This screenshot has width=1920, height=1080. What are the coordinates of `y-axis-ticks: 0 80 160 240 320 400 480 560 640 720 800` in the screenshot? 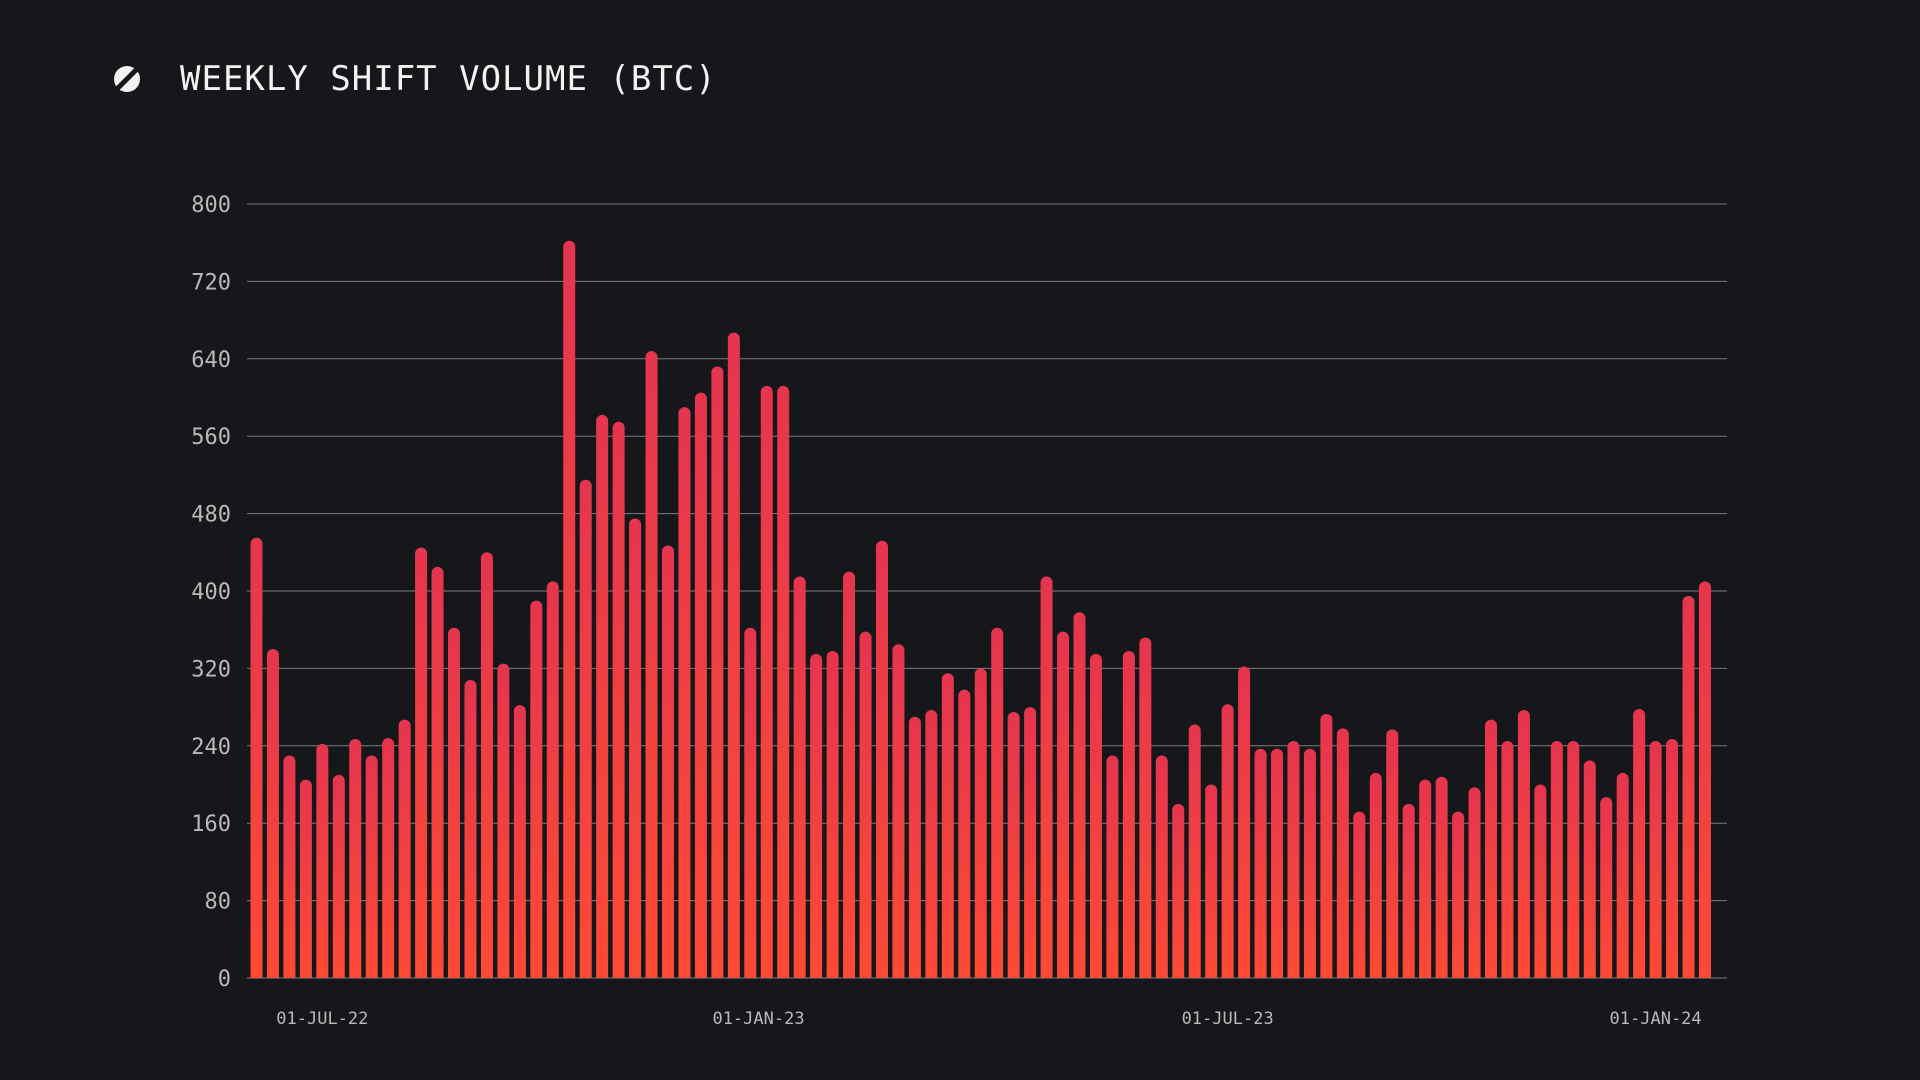 It's located at (211, 592).